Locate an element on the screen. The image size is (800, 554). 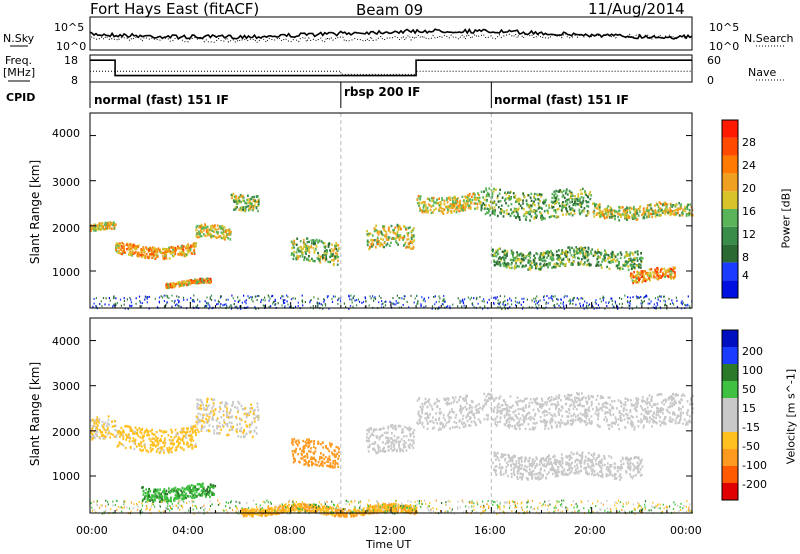
power-colorbar-frame is located at coordinates (730, 209).